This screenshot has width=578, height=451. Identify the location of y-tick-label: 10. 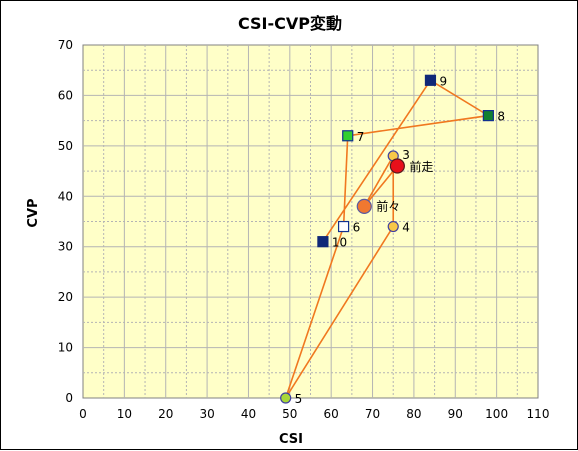
(65, 348).